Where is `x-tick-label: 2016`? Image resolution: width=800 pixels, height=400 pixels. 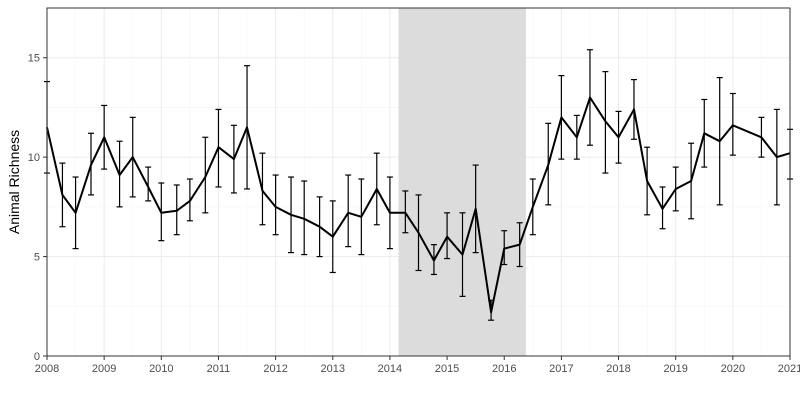
x-tick-label: 2016 is located at coordinates (504, 369).